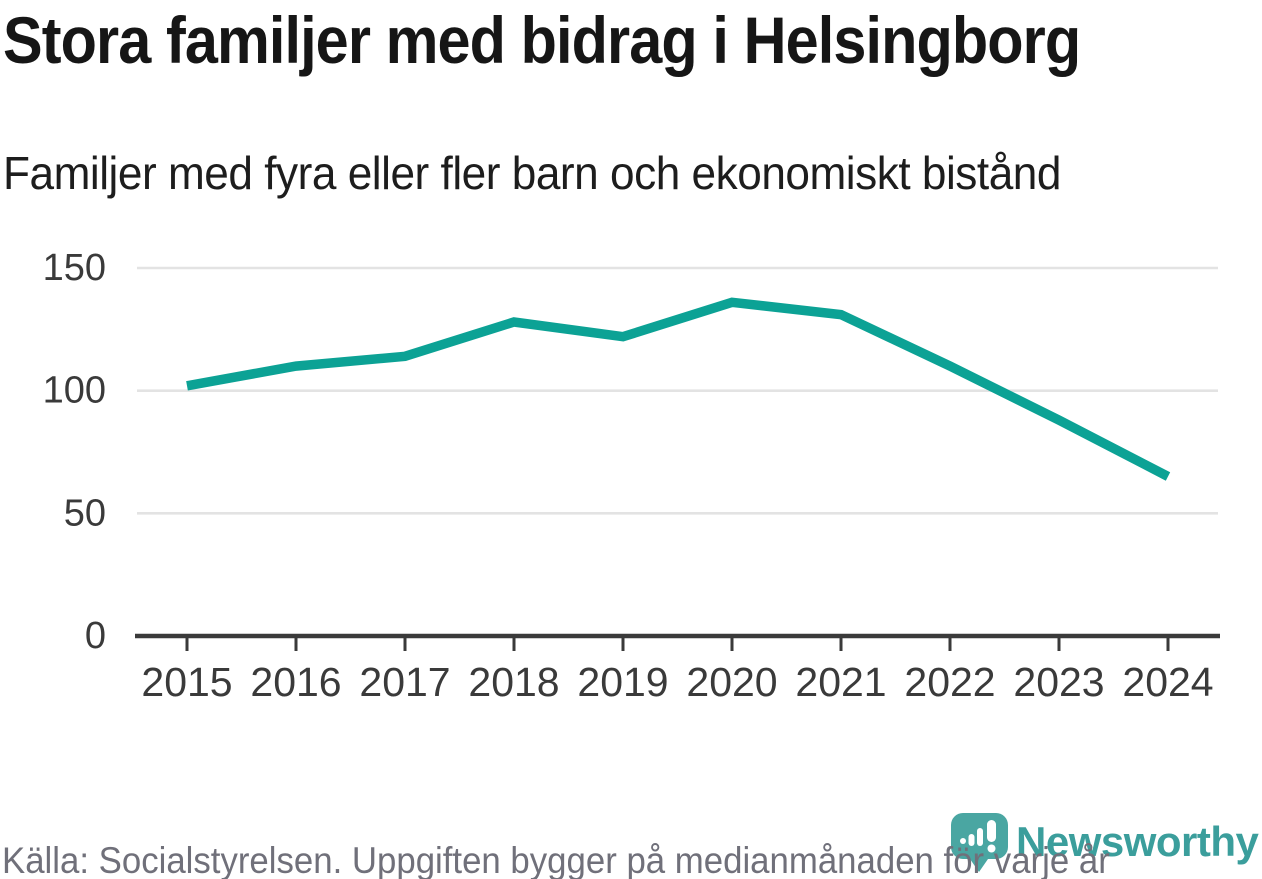 The image size is (1262, 879). Describe the element at coordinates (542, 40) in the screenshot. I see `chart-title: Stora familjer med bidrag i Helsingborg` at that location.